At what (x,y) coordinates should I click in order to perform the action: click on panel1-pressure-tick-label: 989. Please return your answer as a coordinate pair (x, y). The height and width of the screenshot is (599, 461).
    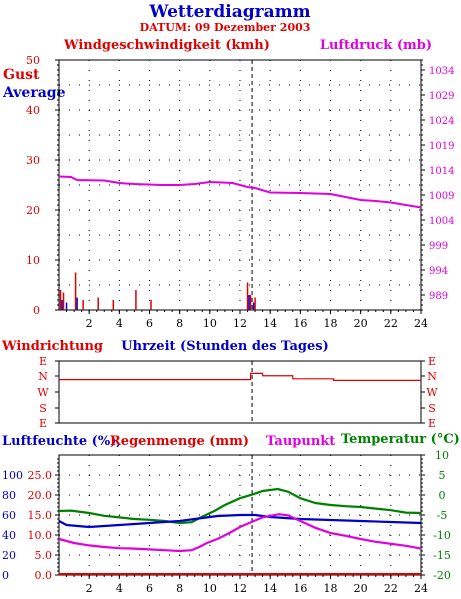
    Looking at the image, I should click on (438, 296).